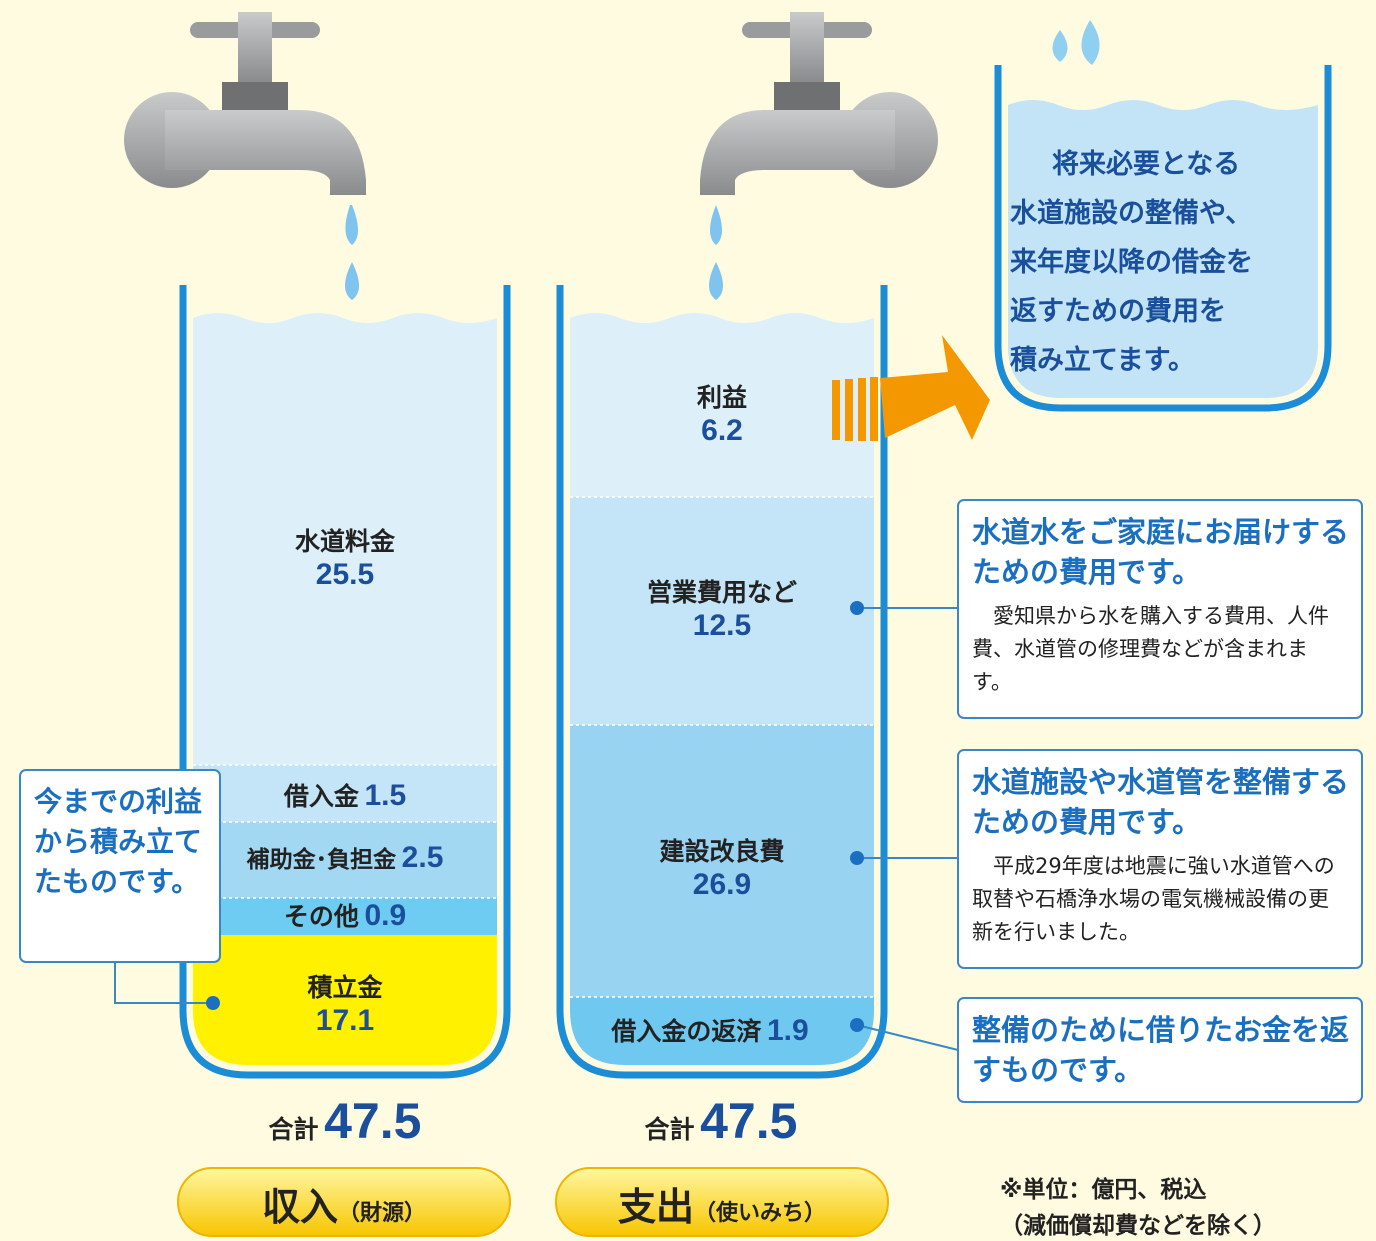 The image size is (1376, 1241). I want to click on sublabel: （使いみち）, so click(760, 1213).